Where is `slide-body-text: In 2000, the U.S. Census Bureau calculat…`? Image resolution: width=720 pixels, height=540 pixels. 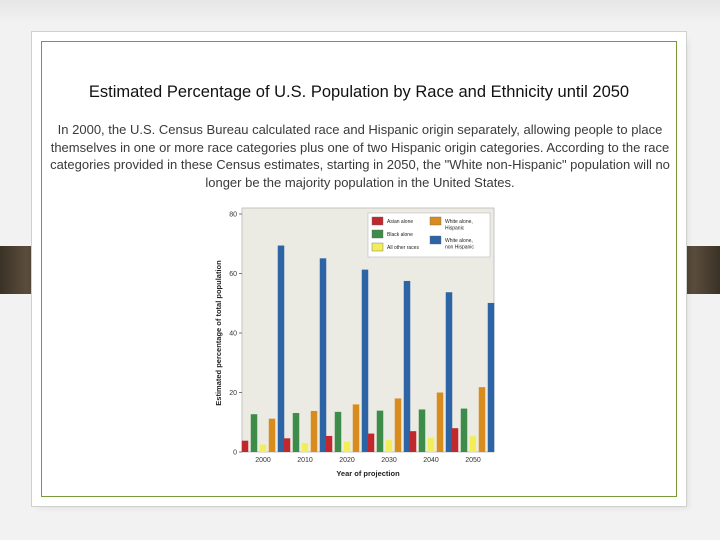
slide-body-text: In 2000, the U.S. Census Bureau calculat… is located at coordinates (360, 156).